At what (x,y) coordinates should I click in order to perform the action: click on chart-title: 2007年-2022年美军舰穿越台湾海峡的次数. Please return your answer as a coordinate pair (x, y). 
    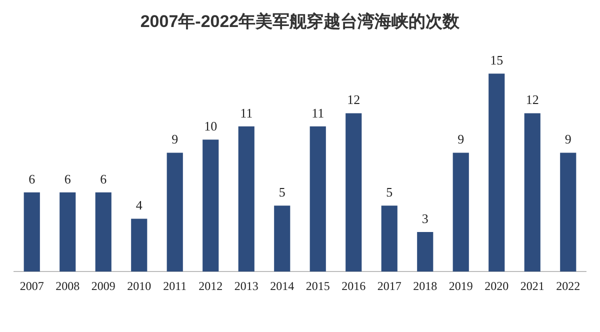
    Looking at the image, I should click on (300, 21).